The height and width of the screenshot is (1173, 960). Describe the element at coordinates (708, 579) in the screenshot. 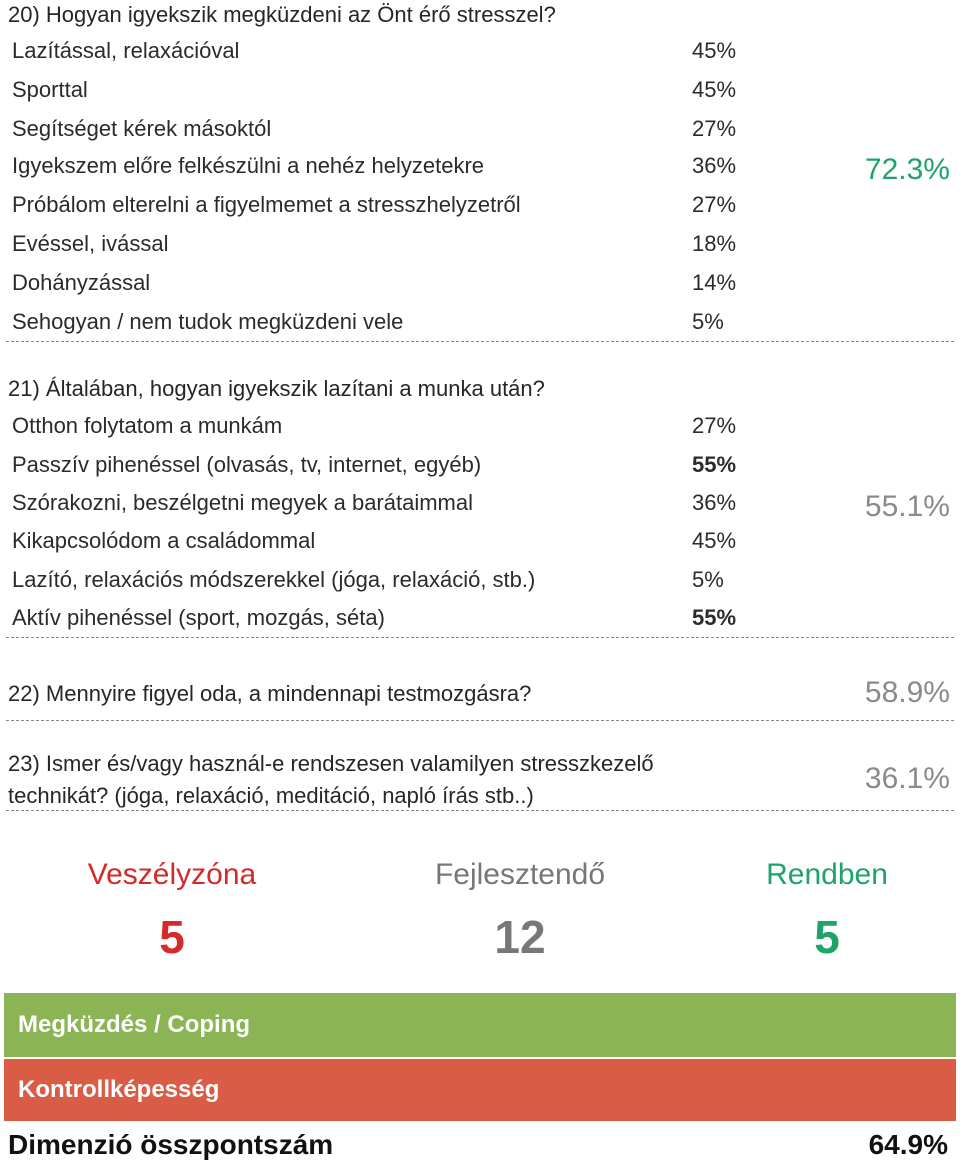

I see `q21-option-pct: 5%` at that location.